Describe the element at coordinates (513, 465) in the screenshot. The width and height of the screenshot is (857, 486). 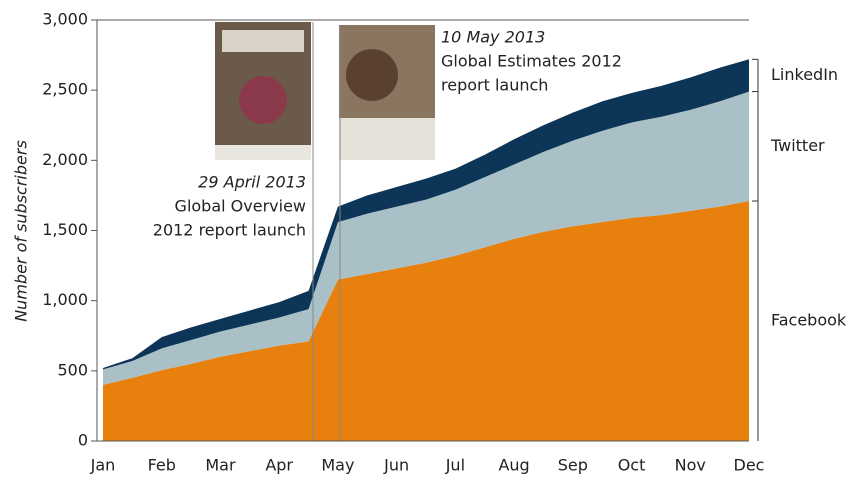
I see `x-tick-label: Aug` at that location.